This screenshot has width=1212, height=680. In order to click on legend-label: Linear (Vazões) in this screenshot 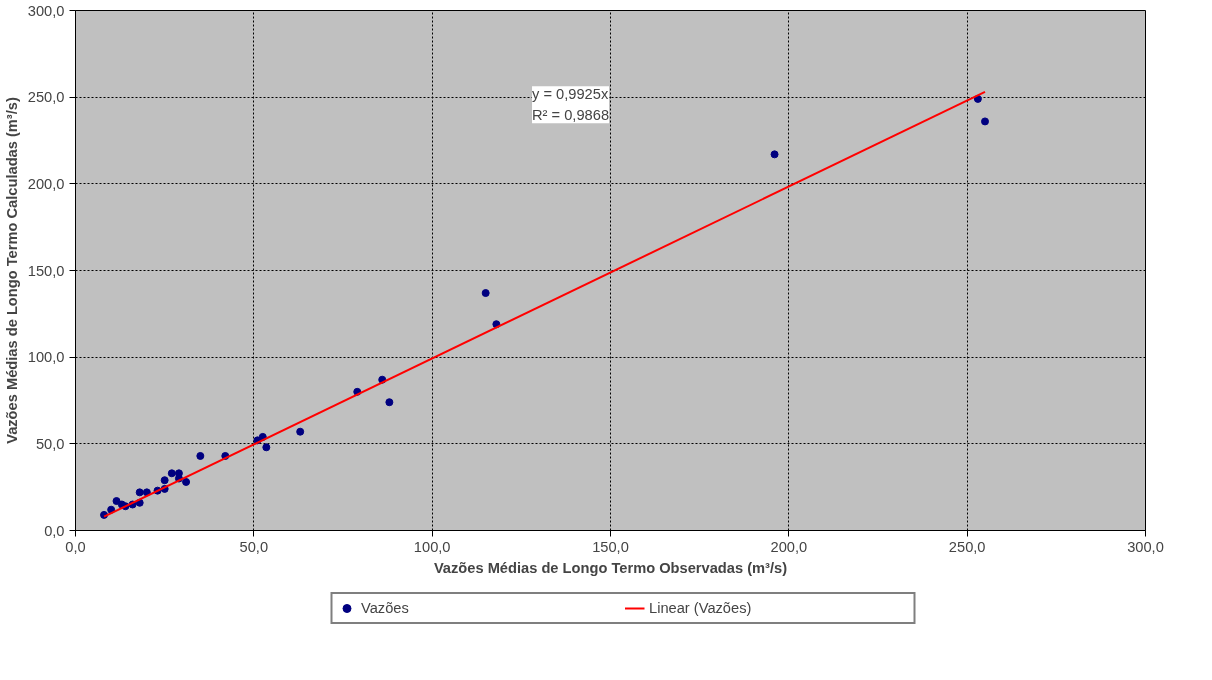, I will do `click(701, 608)`.